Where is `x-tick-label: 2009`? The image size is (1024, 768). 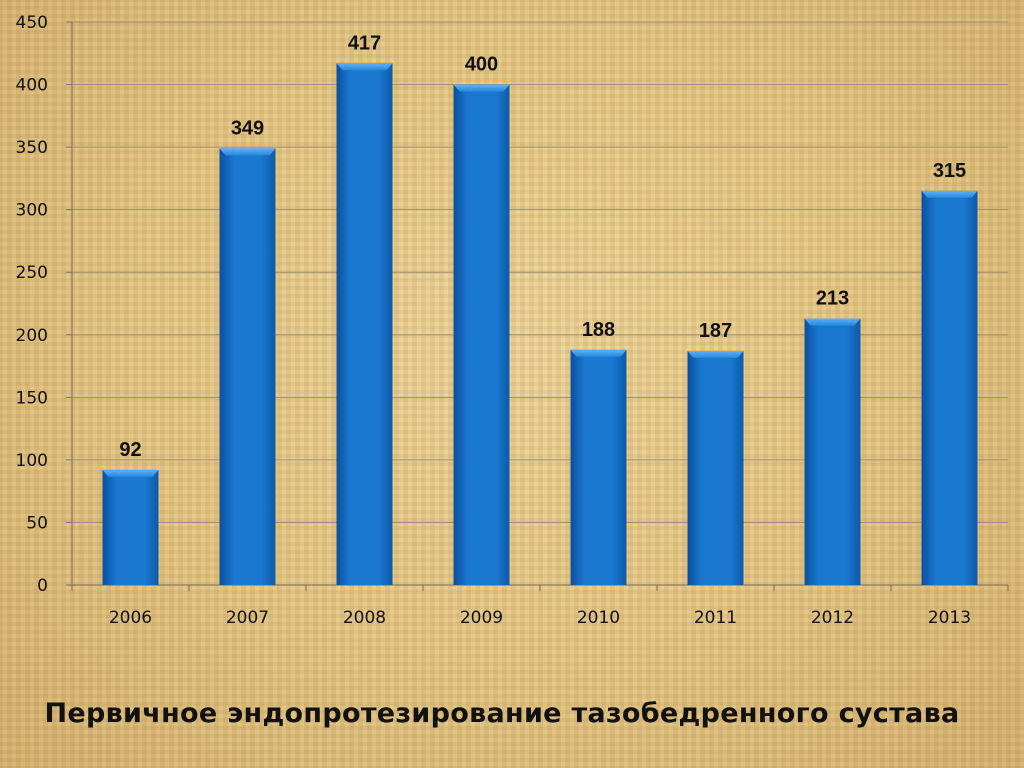 x-tick-label: 2009 is located at coordinates (481, 618).